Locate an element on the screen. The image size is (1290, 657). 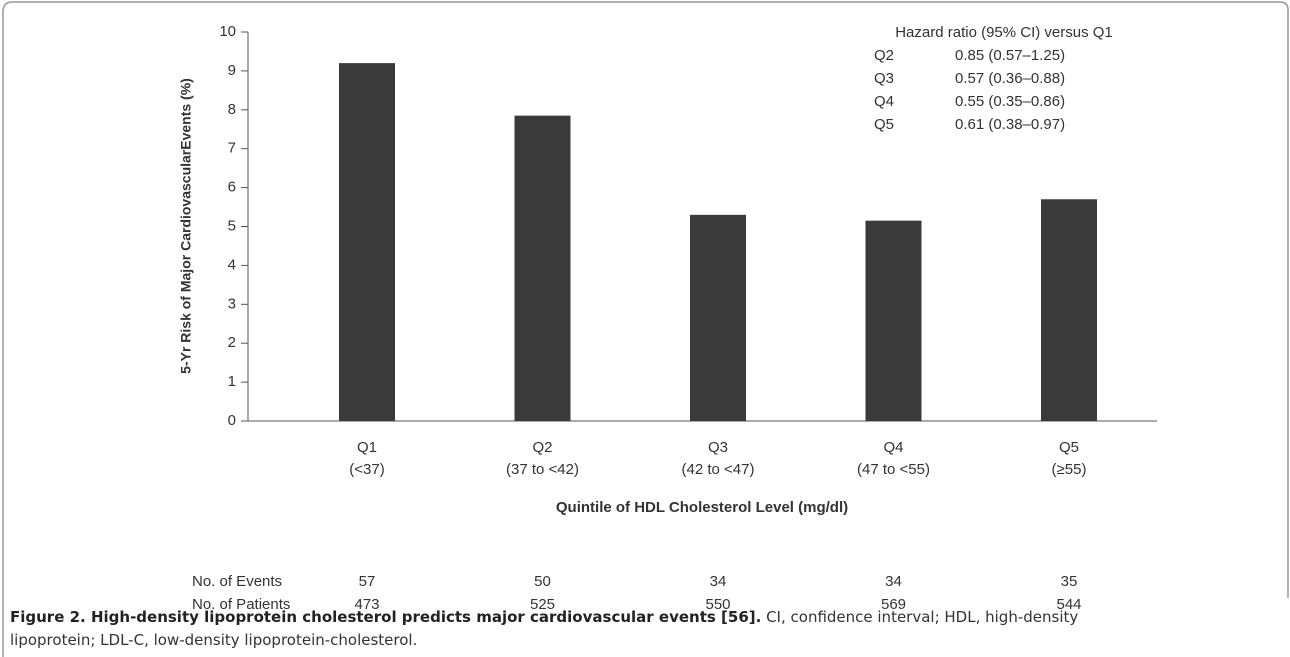
annotation-value: 0.61 (0.38–0.97) is located at coordinates (1010, 124).